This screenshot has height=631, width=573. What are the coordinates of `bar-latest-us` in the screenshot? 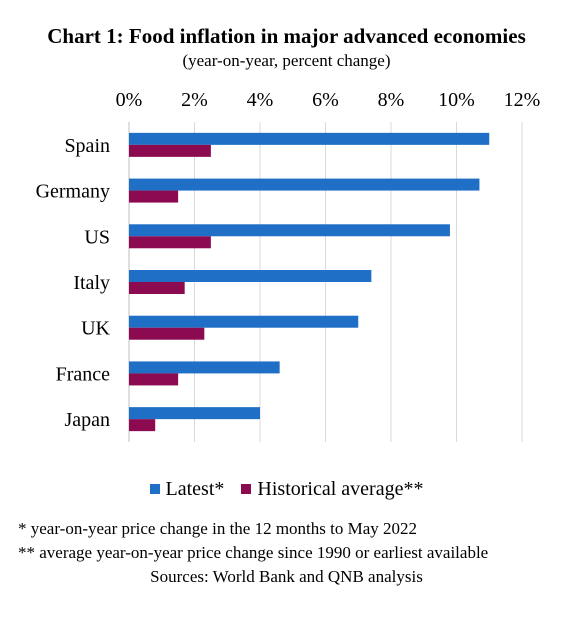 It's located at (289, 230).